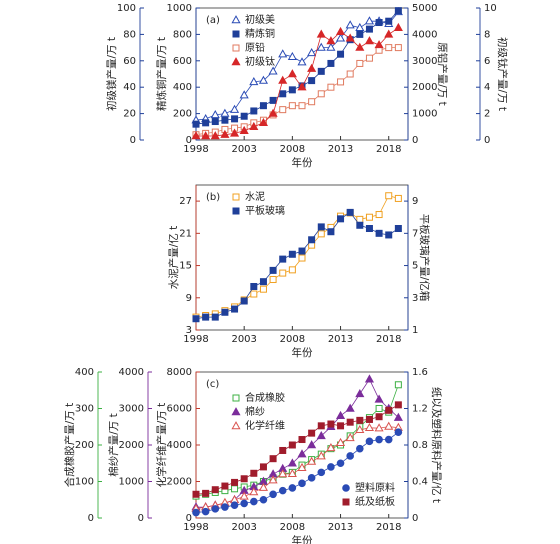  I want to click on legend-label: 精炼铜, so click(260, 33).